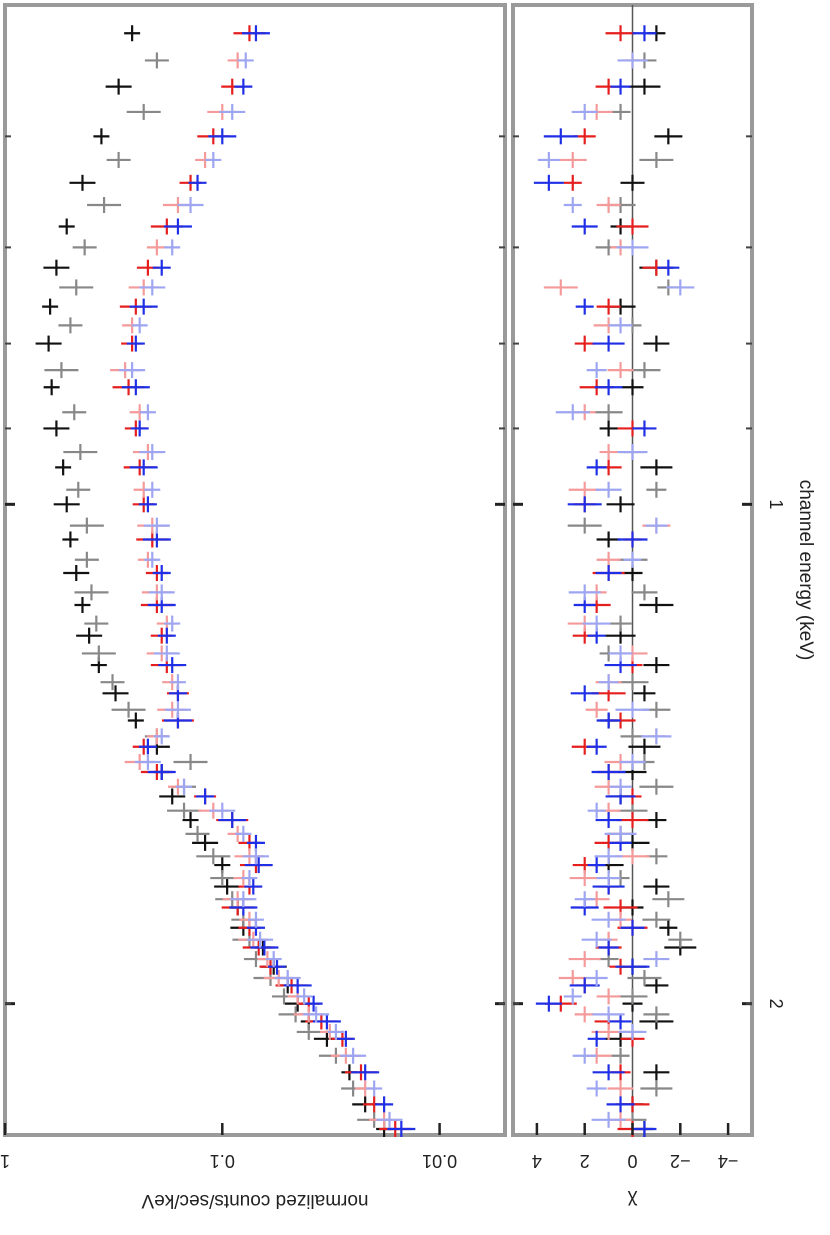 This screenshot has width=830, height=1235. What do you see at coordinates (680, 1161) in the screenshot?
I see `residual-tick-label: −2` at bounding box center [680, 1161].